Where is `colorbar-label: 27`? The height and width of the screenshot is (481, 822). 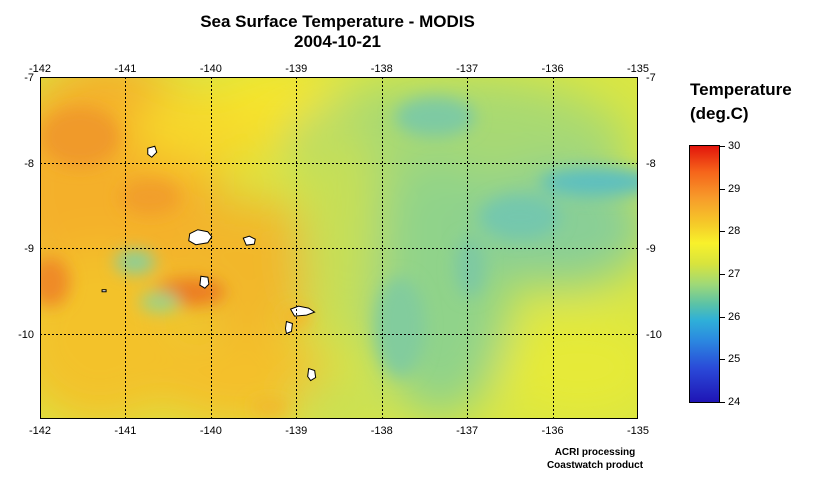 colorbar-label: 27 is located at coordinates (734, 274).